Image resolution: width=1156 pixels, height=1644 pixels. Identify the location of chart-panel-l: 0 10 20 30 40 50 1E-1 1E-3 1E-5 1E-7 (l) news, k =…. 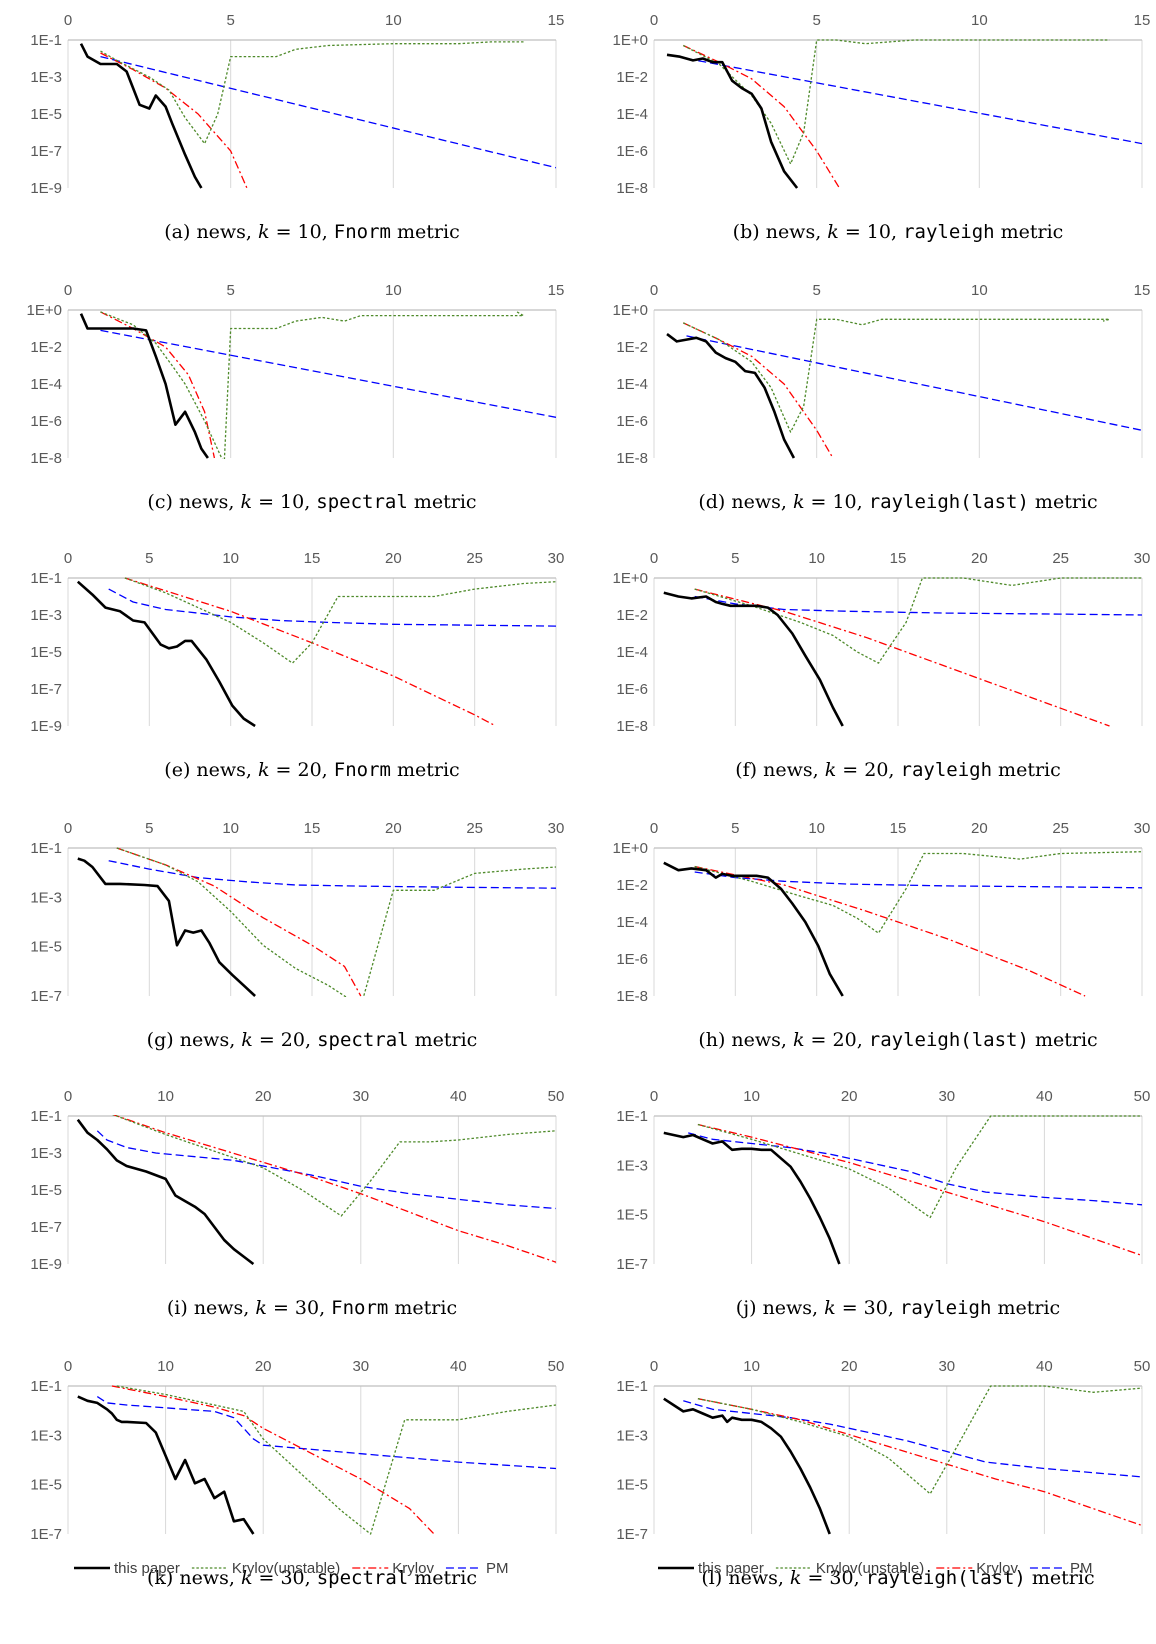
(883, 1473).